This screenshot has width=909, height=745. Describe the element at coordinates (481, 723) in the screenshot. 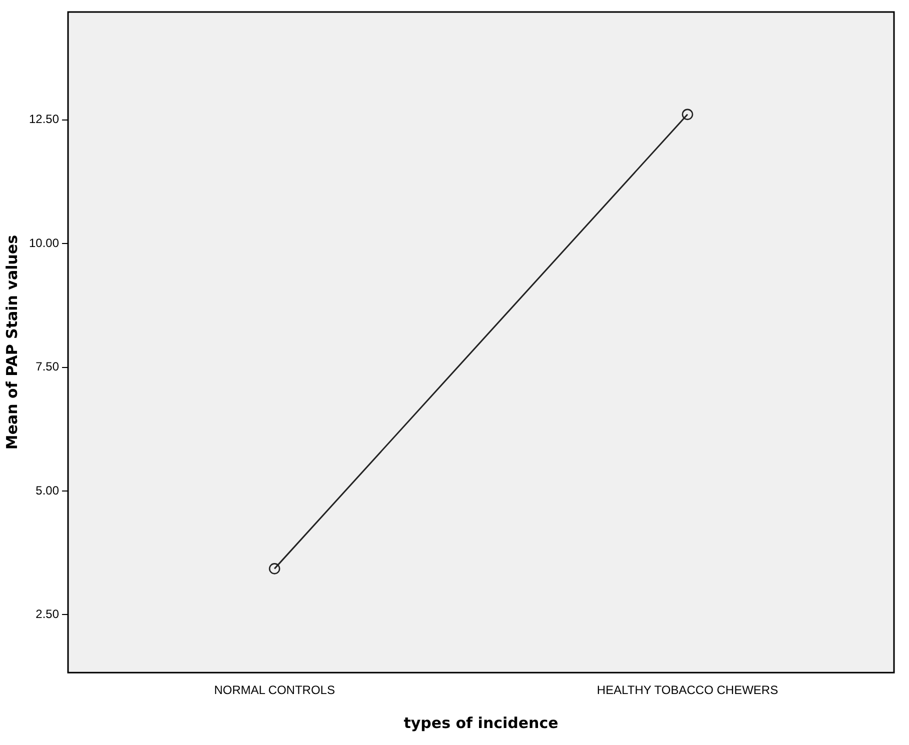

I see `x-axis-title: types of incidence` at that location.